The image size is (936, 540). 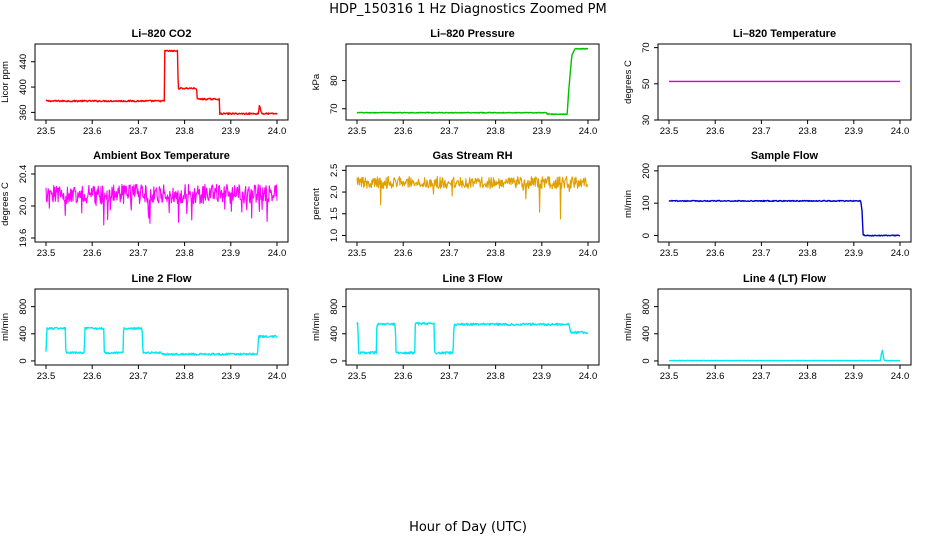 What do you see at coordinates (23, 174) in the screenshot?
I see `y-tick-label: 20.4` at bounding box center [23, 174].